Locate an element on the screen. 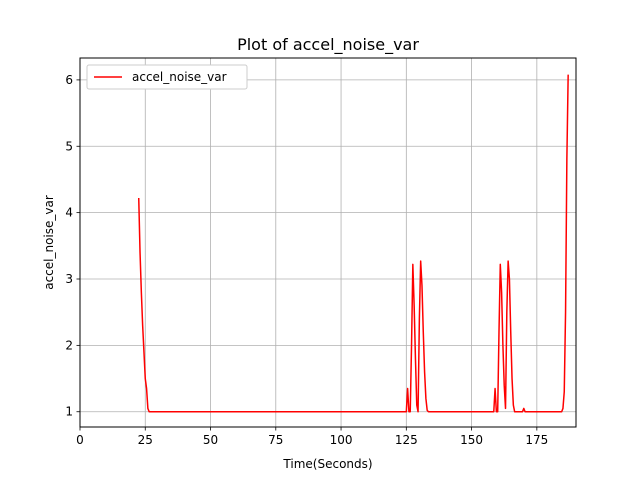  x-tick-label: 25 is located at coordinates (145, 440).